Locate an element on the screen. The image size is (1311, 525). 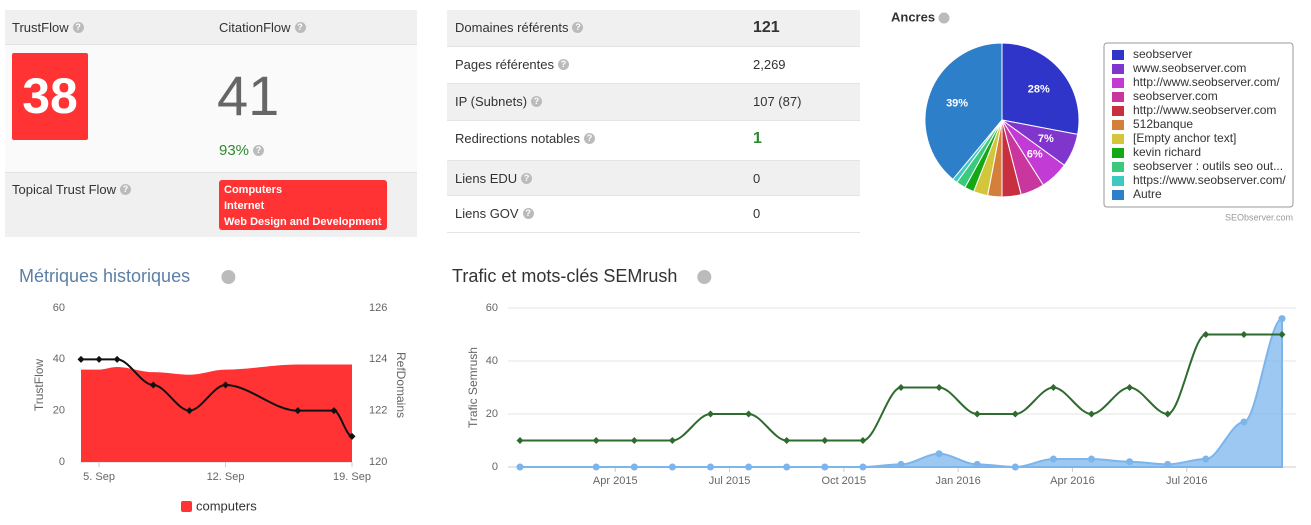
y-axis-title: Trafic Semrush is located at coordinates (473, 387).